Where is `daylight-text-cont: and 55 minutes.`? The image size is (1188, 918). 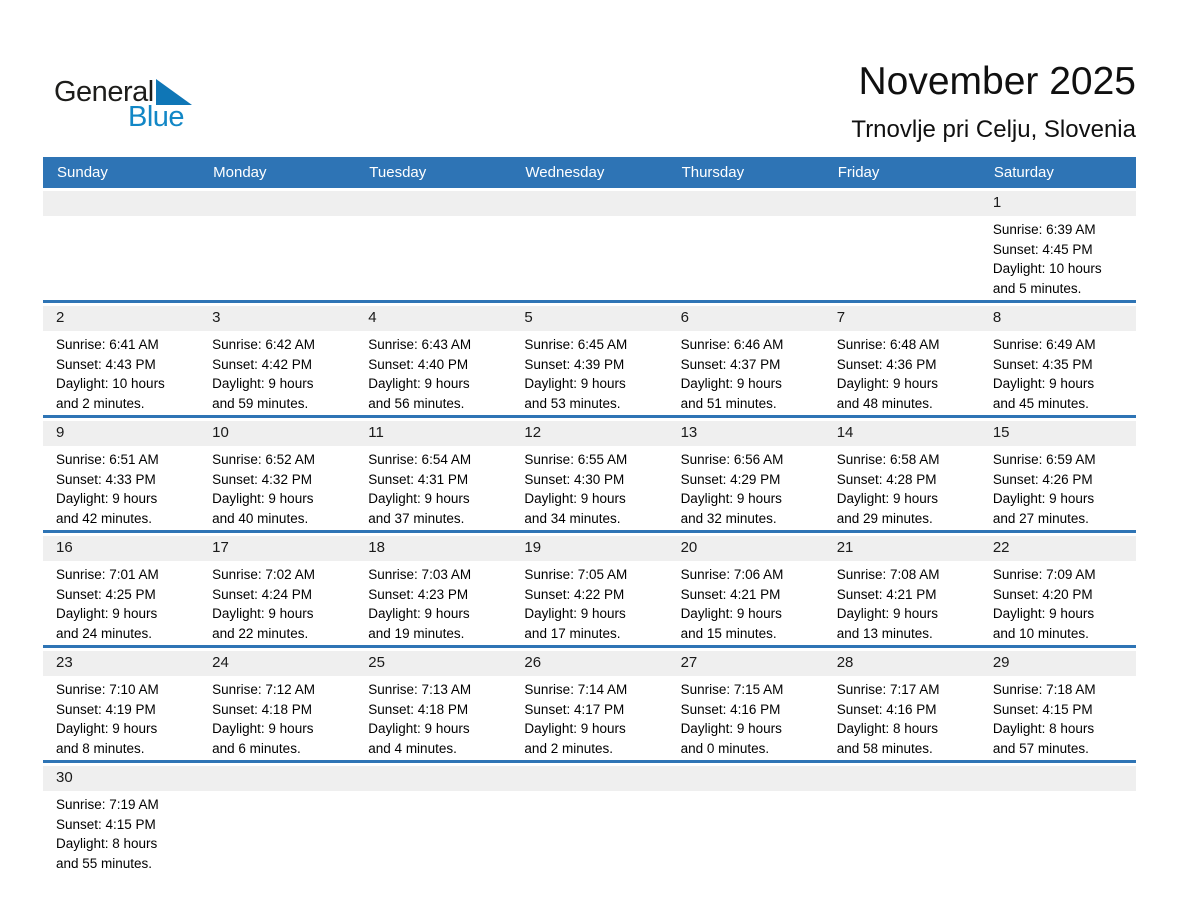 daylight-text-cont: and 55 minutes. is located at coordinates (104, 863).